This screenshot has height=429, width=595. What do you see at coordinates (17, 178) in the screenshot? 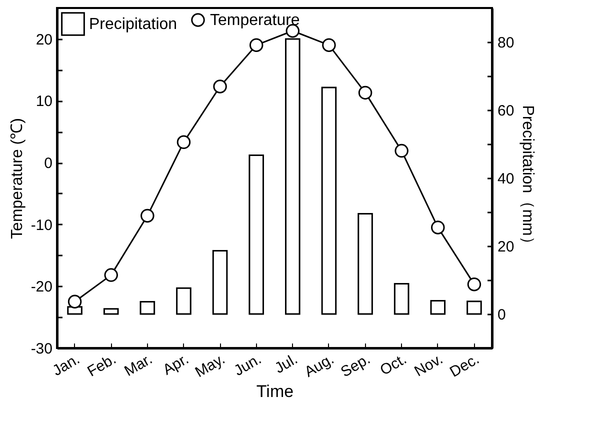
I see `y-axis-title: Temperature (℃)` at bounding box center [17, 178].